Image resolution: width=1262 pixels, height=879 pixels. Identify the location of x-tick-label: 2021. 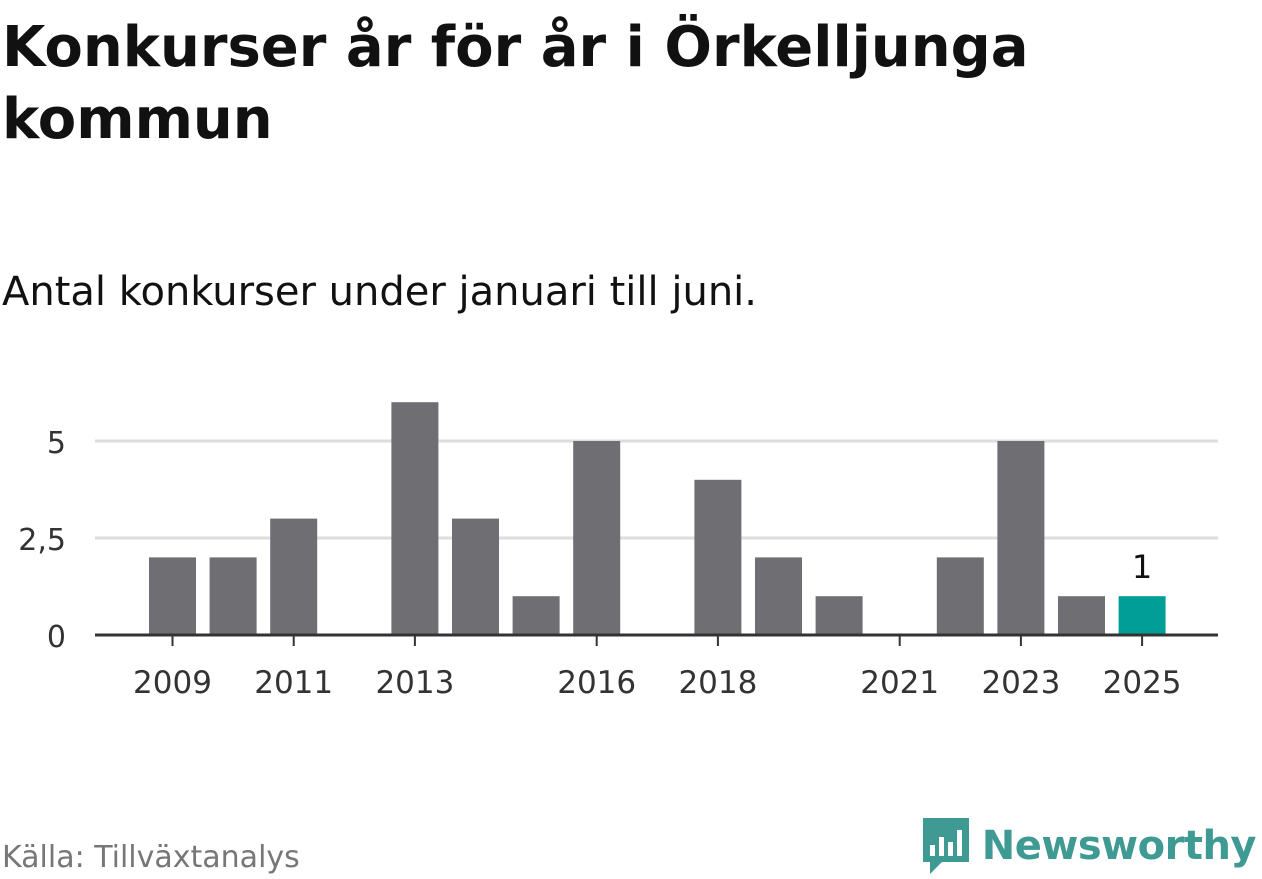
(899, 683).